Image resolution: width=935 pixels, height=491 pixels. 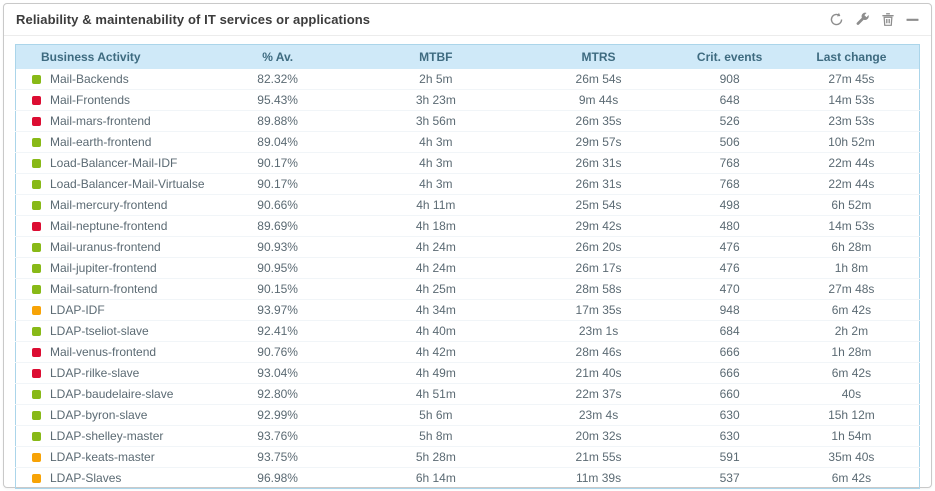 I want to click on cell-last-change: 10h 52m, so click(x=851, y=142).